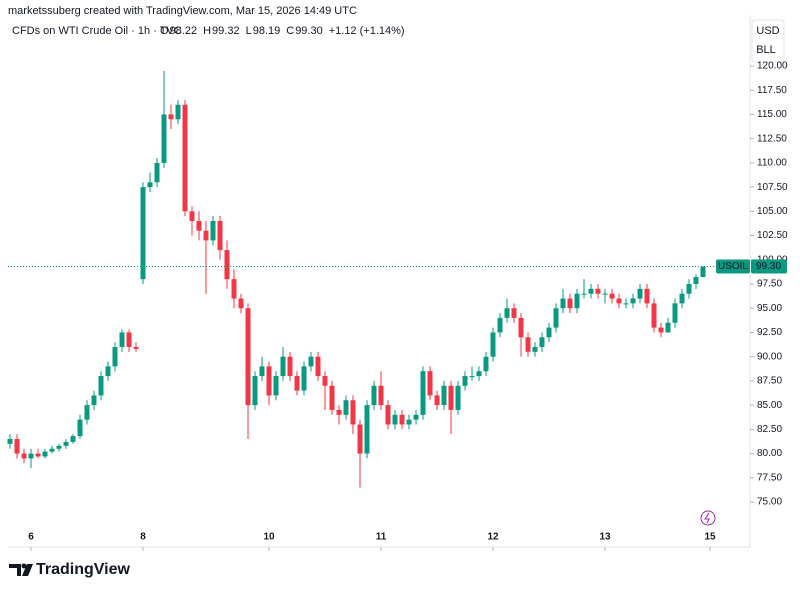 Image resolution: width=800 pixels, height=591 pixels. What do you see at coordinates (83, 569) in the screenshot?
I see `brand: TradingView` at bounding box center [83, 569].